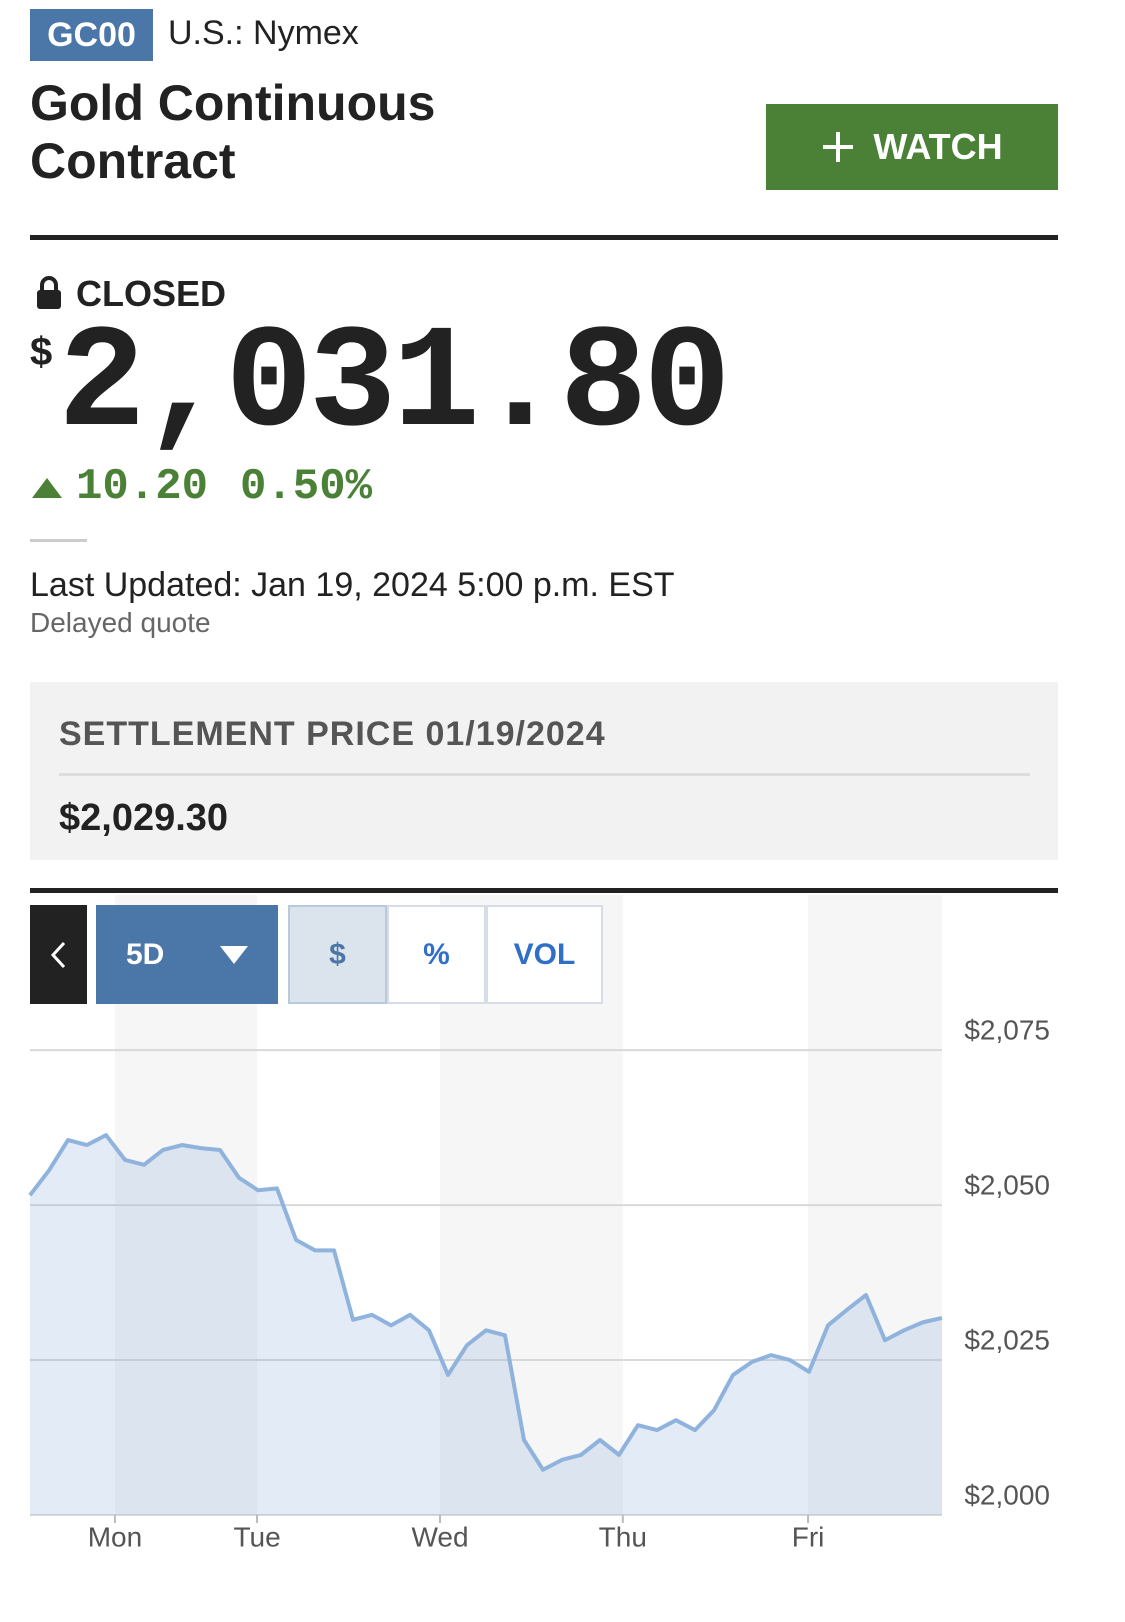 This screenshot has width=1125, height=1622. I want to click on currency: $, so click(41, 352).